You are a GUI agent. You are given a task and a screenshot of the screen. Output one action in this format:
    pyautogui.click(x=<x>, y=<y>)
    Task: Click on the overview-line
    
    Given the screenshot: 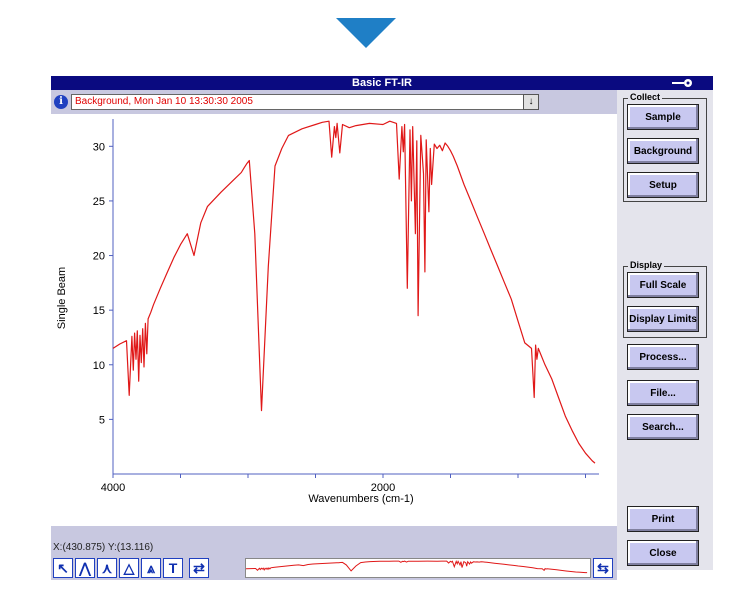 What is the action you would take?
    pyautogui.click(x=416, y=567)
    